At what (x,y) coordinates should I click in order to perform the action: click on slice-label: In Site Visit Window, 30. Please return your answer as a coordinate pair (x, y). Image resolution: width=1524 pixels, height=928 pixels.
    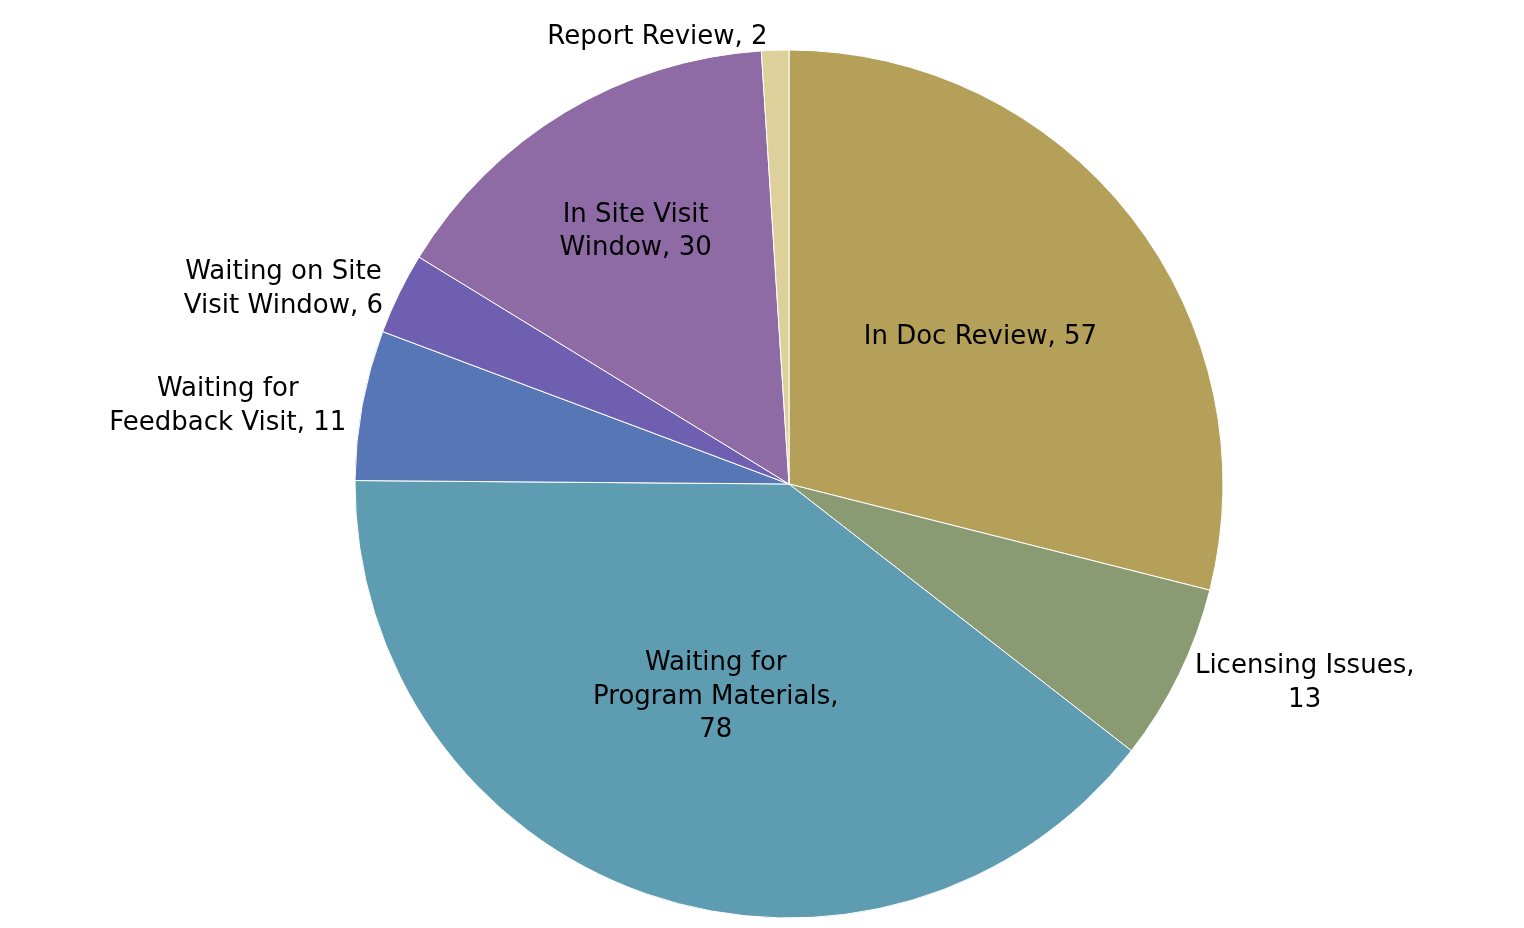
    Looking at the image, I should click on (635, 229).